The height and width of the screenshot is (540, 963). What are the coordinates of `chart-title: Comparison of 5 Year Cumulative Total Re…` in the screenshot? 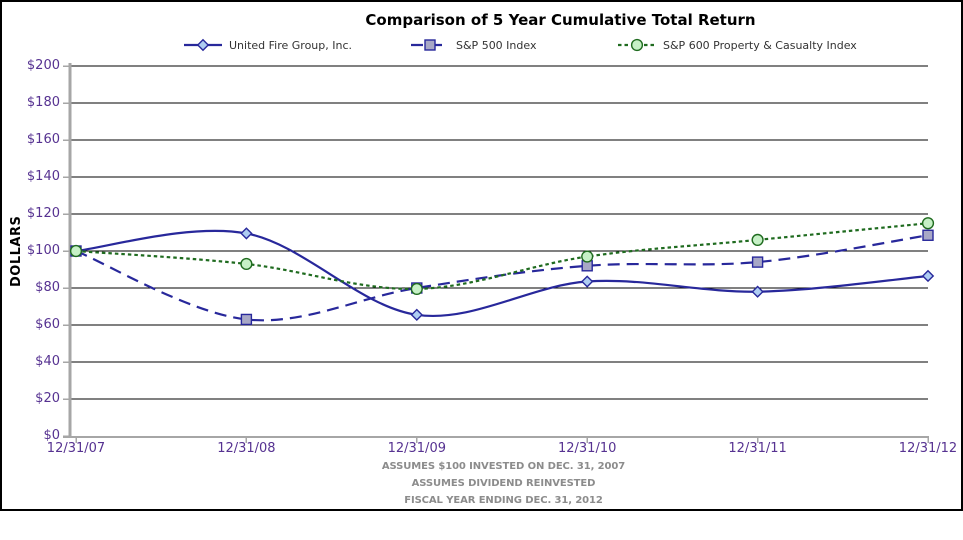 It's located at (560, 20).